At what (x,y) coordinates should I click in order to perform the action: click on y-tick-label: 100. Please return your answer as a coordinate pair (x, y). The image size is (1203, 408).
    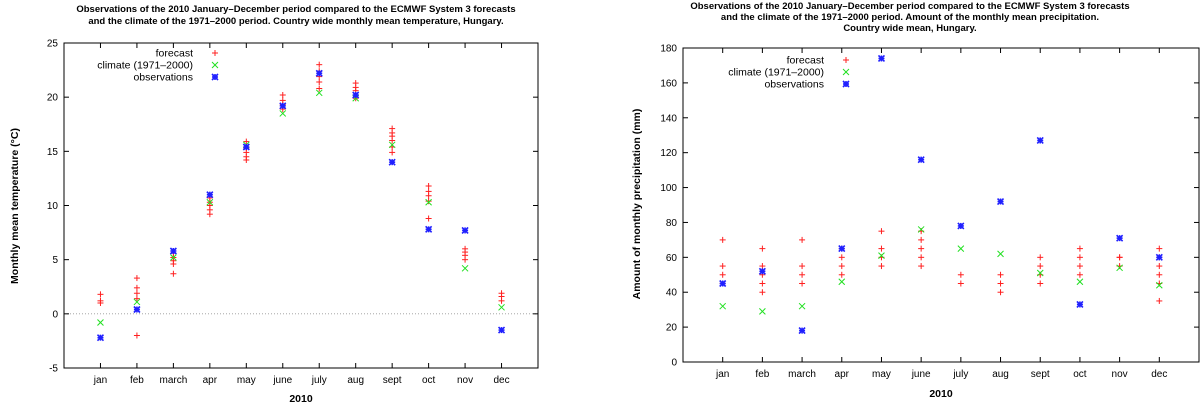
    Looking at the image, I should click on (668, 188).